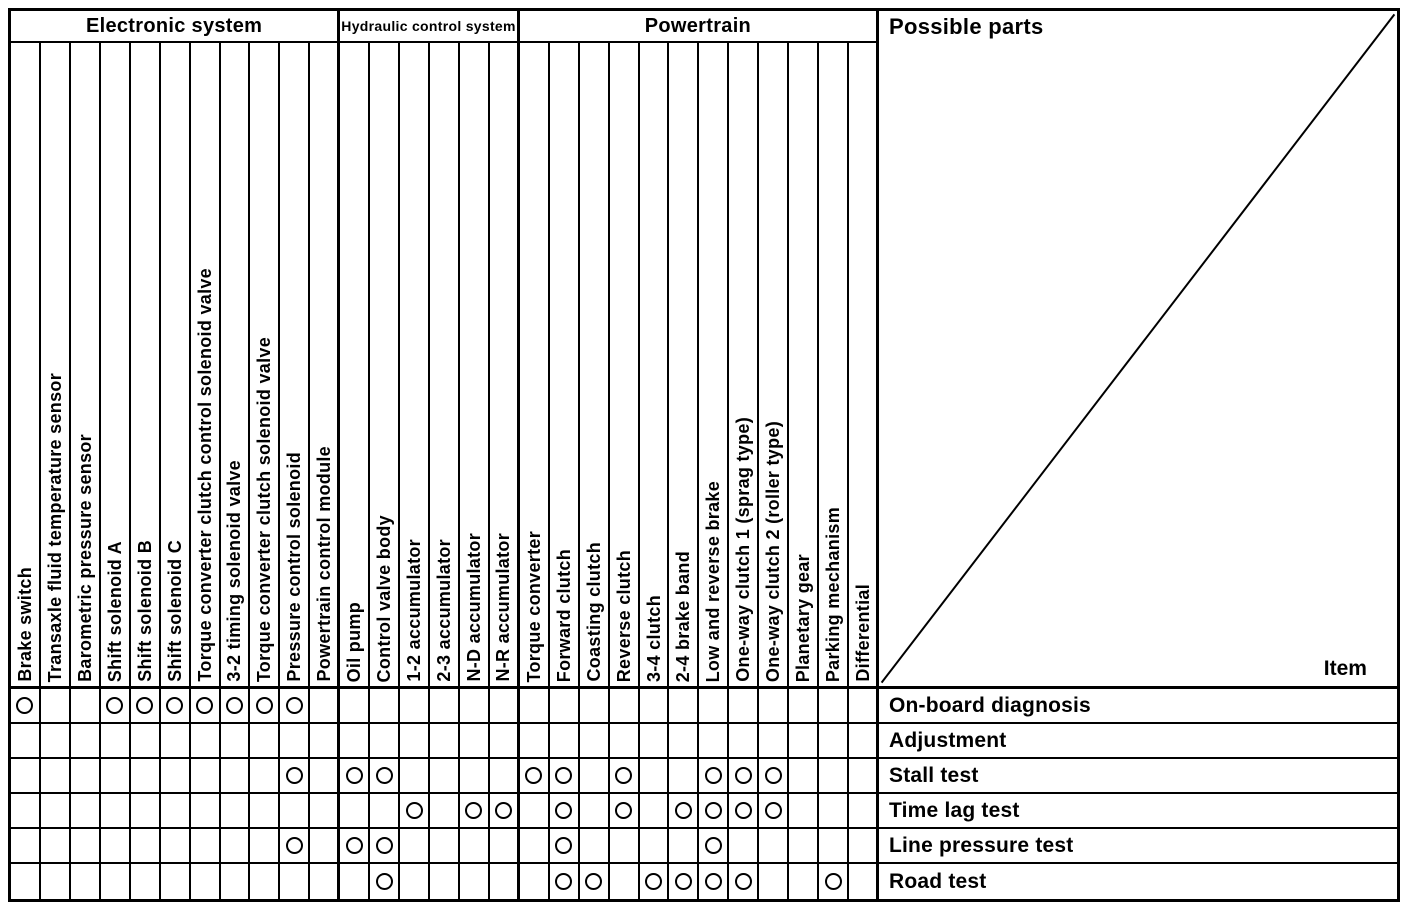 The width and height of the screenshot is (1408, 910). I want to click on part-label: Control valve body, so click(384, 598).